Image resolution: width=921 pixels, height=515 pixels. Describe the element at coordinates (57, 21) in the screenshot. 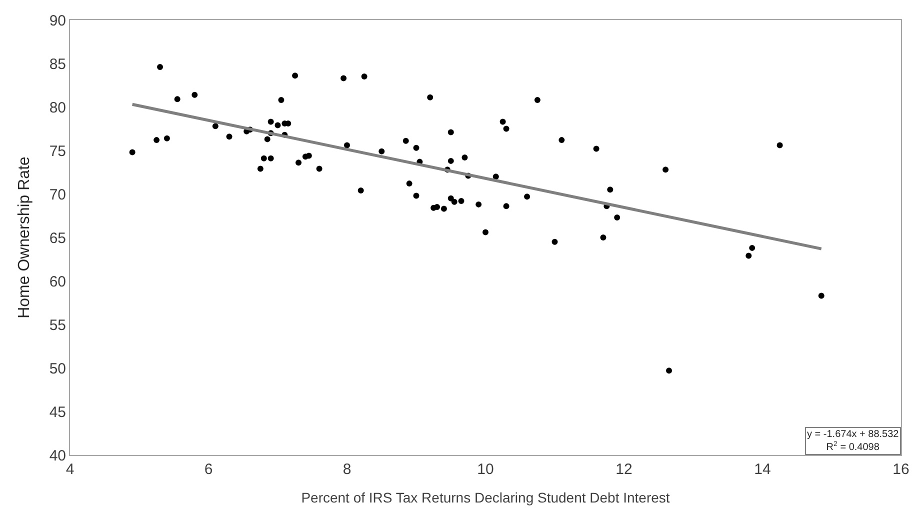

I see `y-tick-label: 90` at that location.